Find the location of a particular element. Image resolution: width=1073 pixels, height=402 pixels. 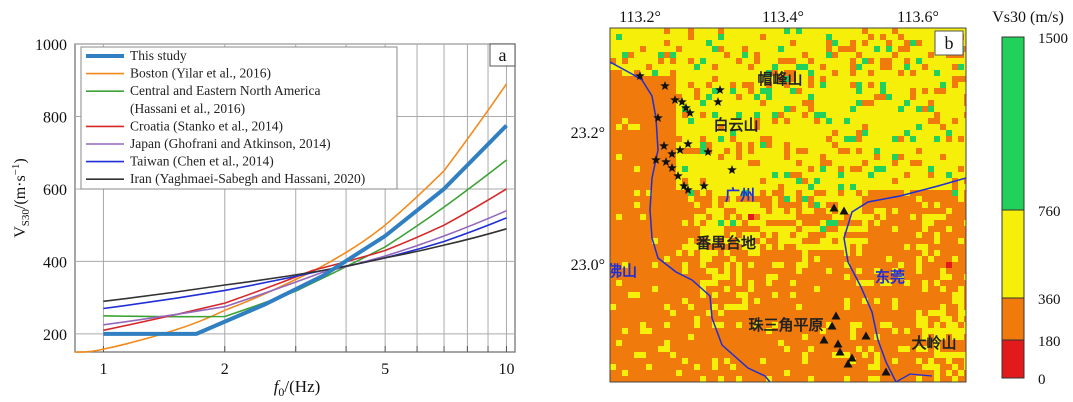

colorbar-band is located at coordinates (1013, 254).